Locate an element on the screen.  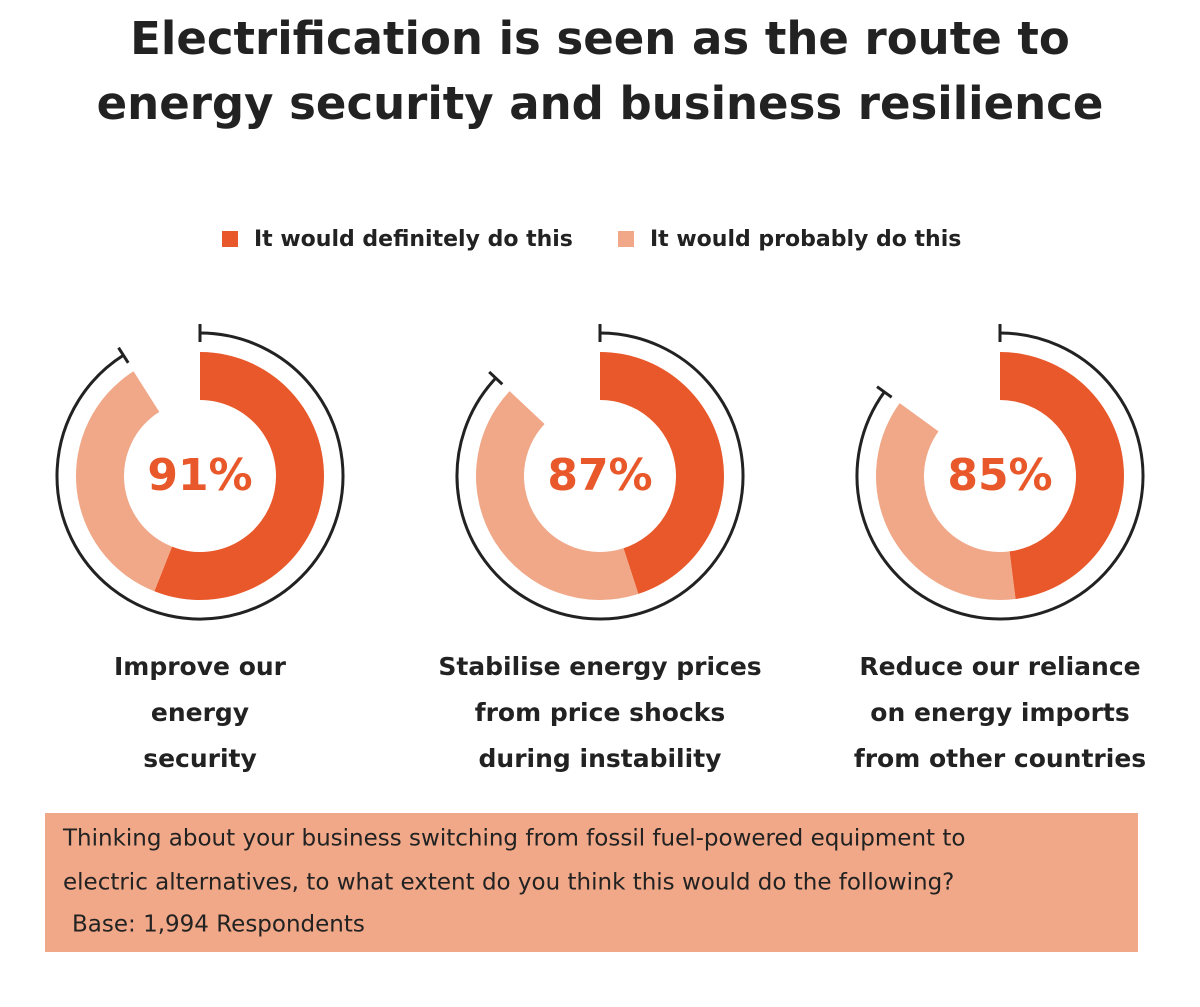
note-box is located at coordinates (591, 882).